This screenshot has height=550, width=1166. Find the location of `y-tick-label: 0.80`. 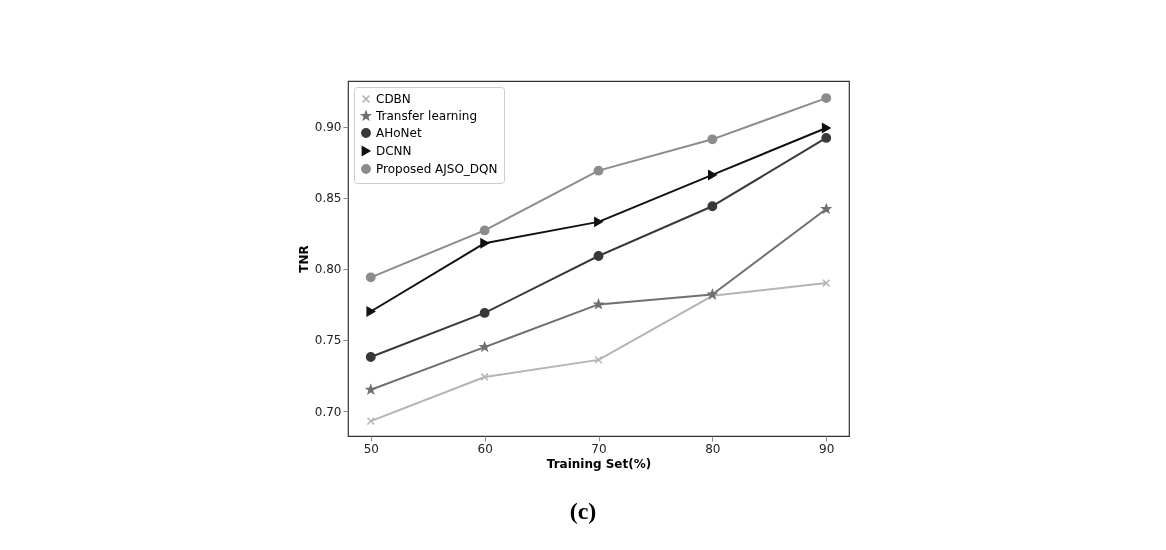

y-tick-label: 0.80 is located at coordinates (328, 269).